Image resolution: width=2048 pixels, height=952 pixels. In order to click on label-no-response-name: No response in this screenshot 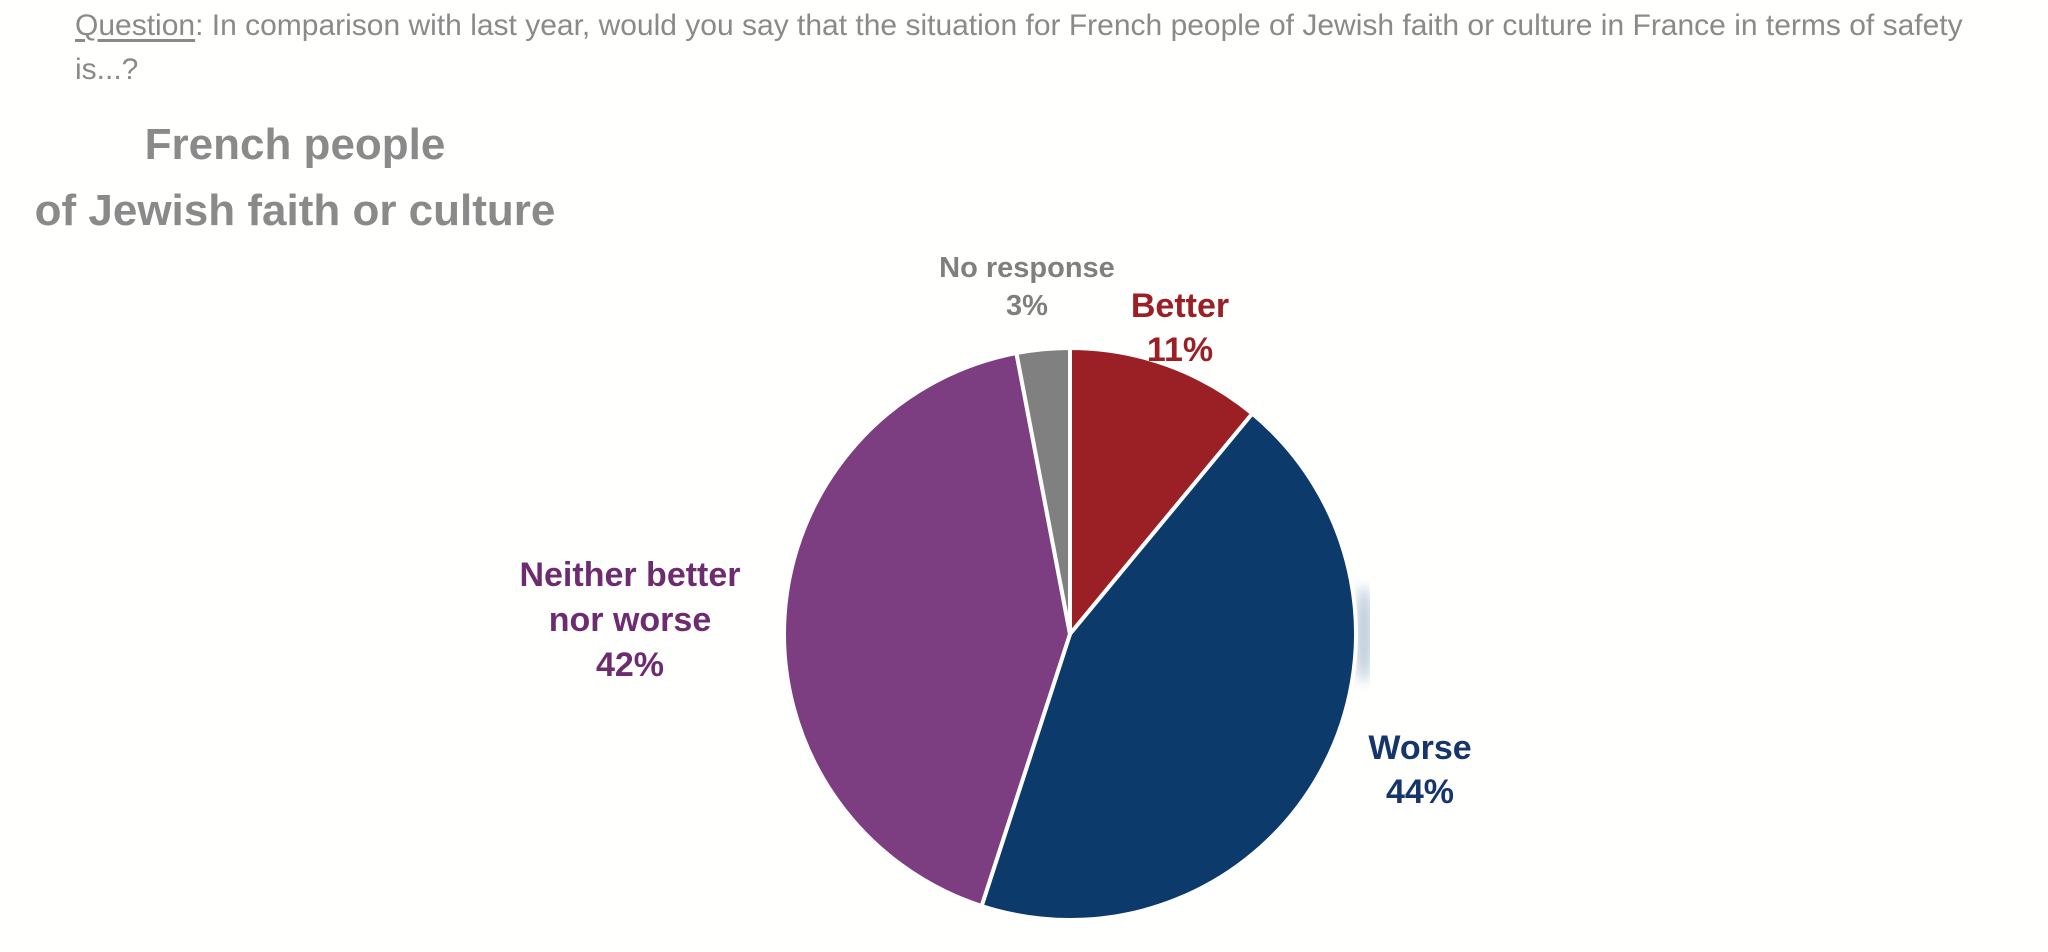, I will do `click(1027, 268)`.